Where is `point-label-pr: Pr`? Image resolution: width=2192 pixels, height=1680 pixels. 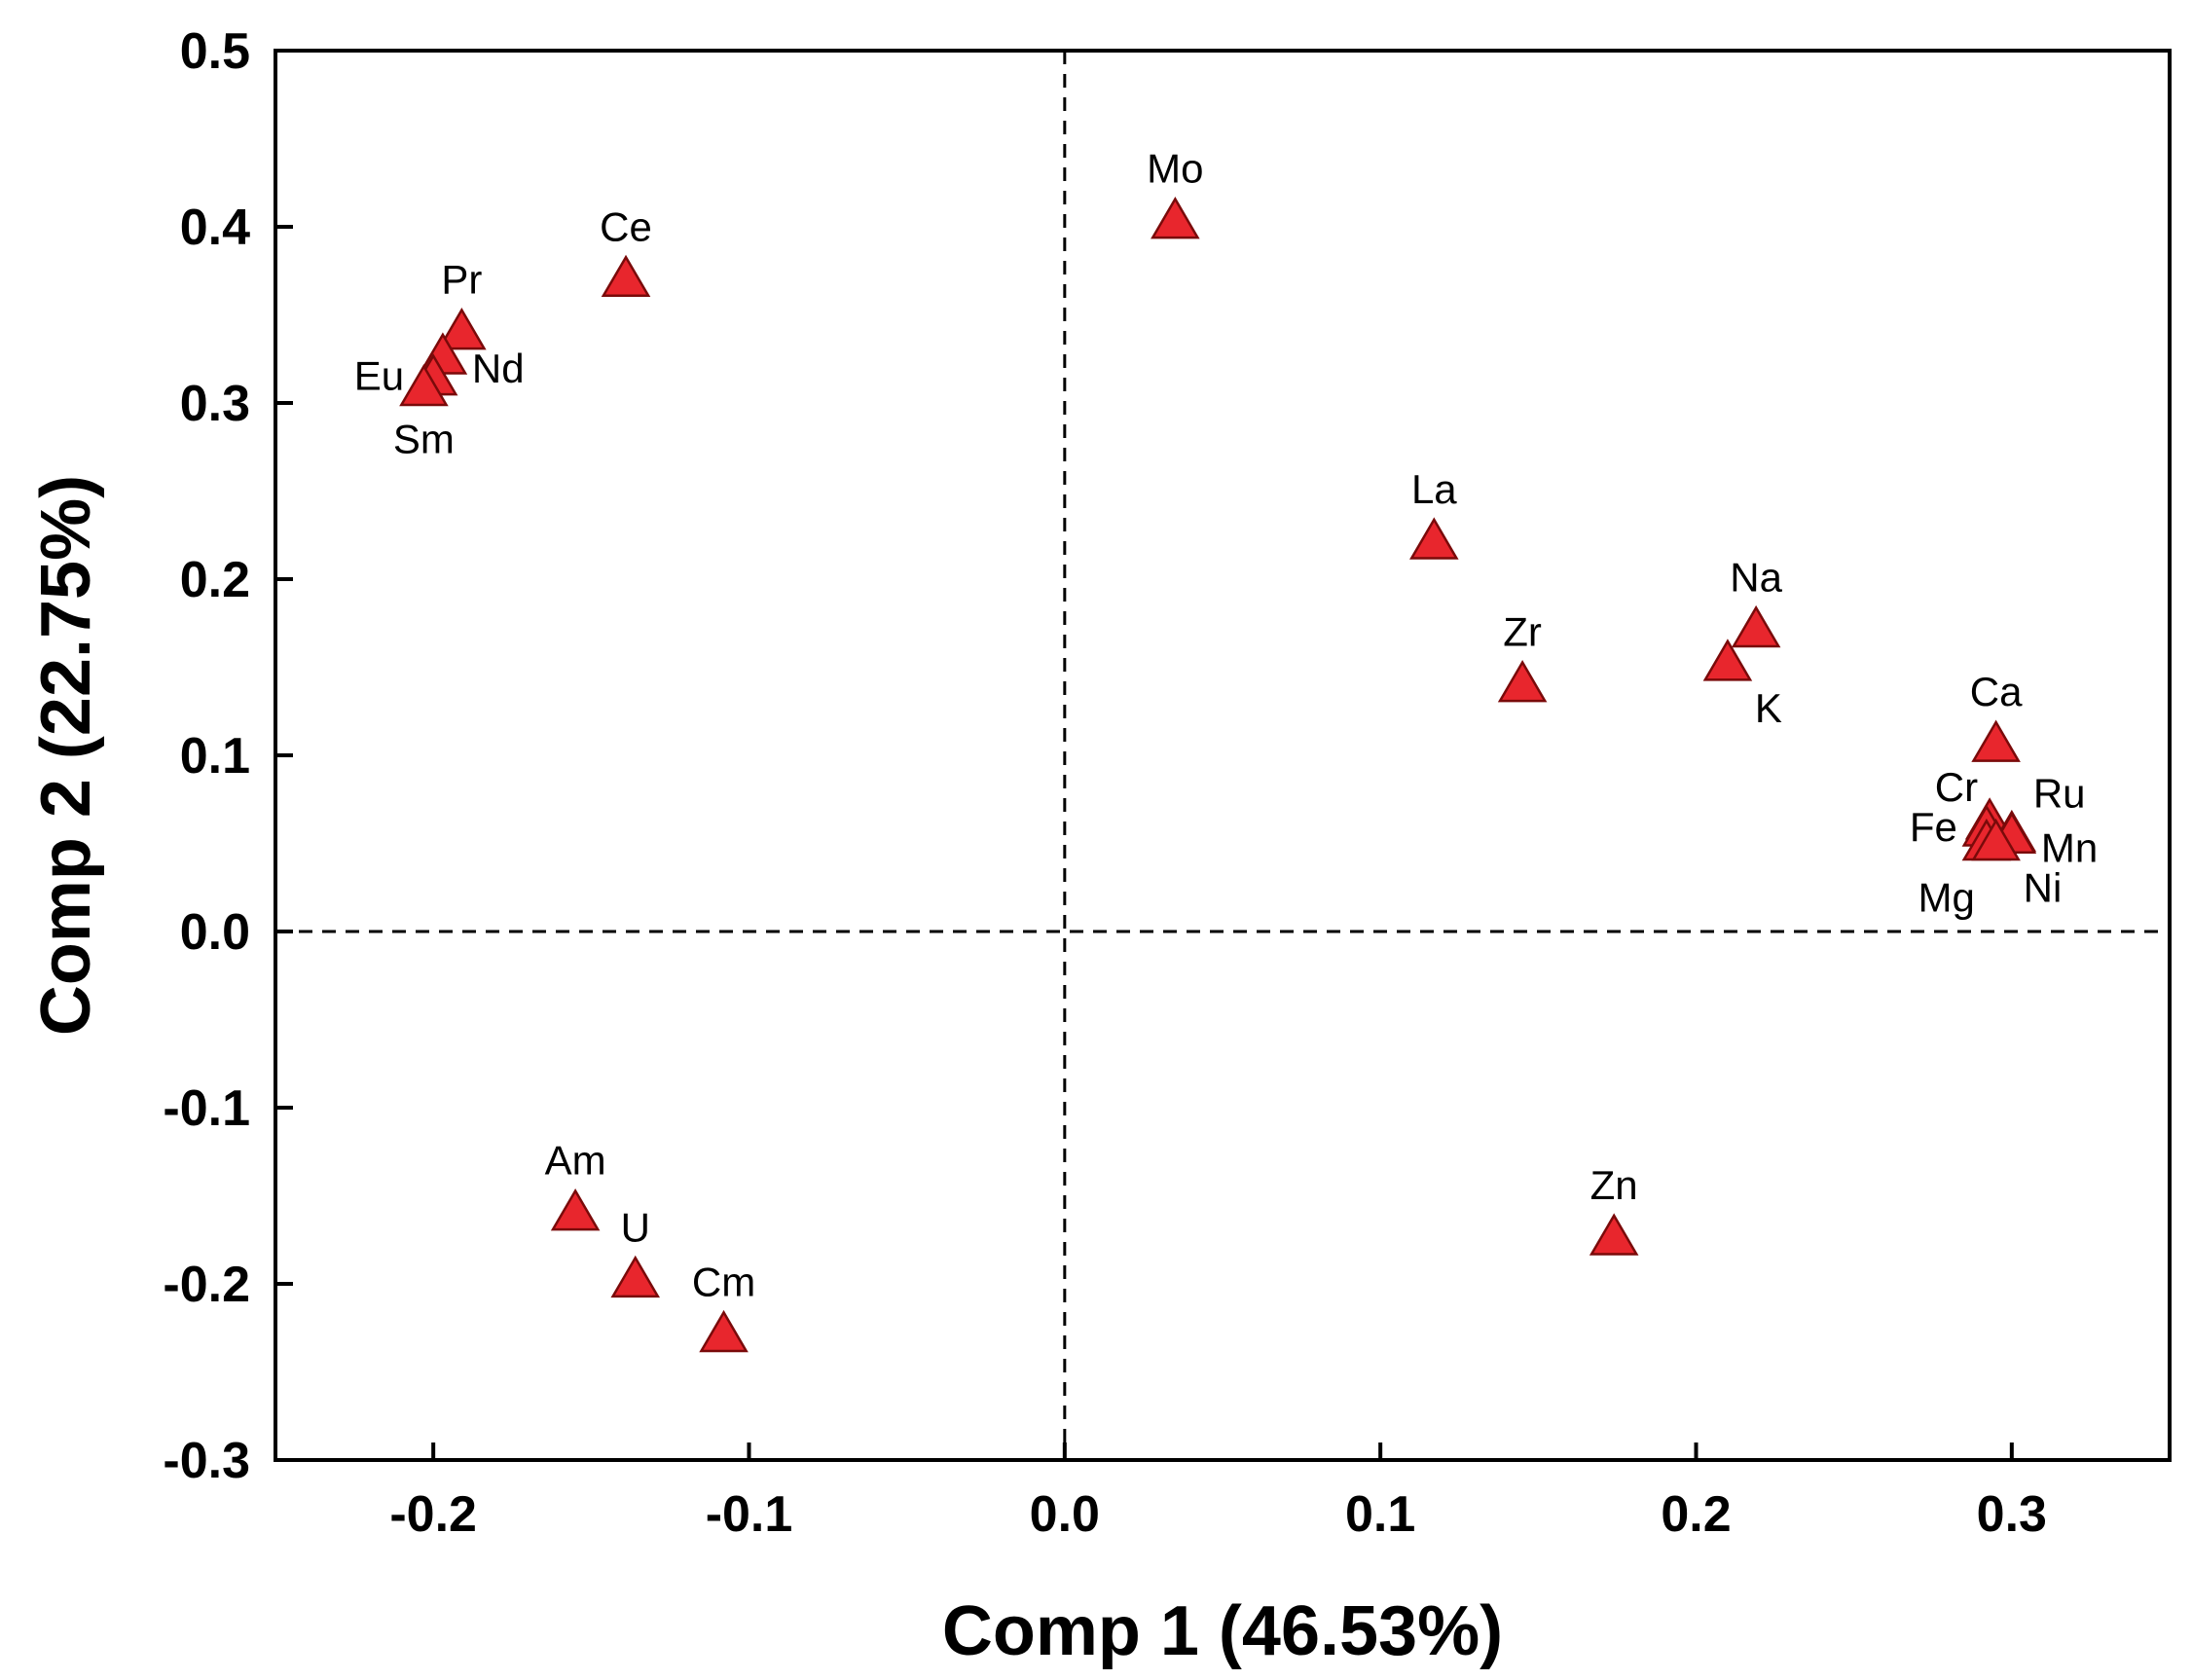 point-label-pr: Pr is located at coordinates (461, 280).